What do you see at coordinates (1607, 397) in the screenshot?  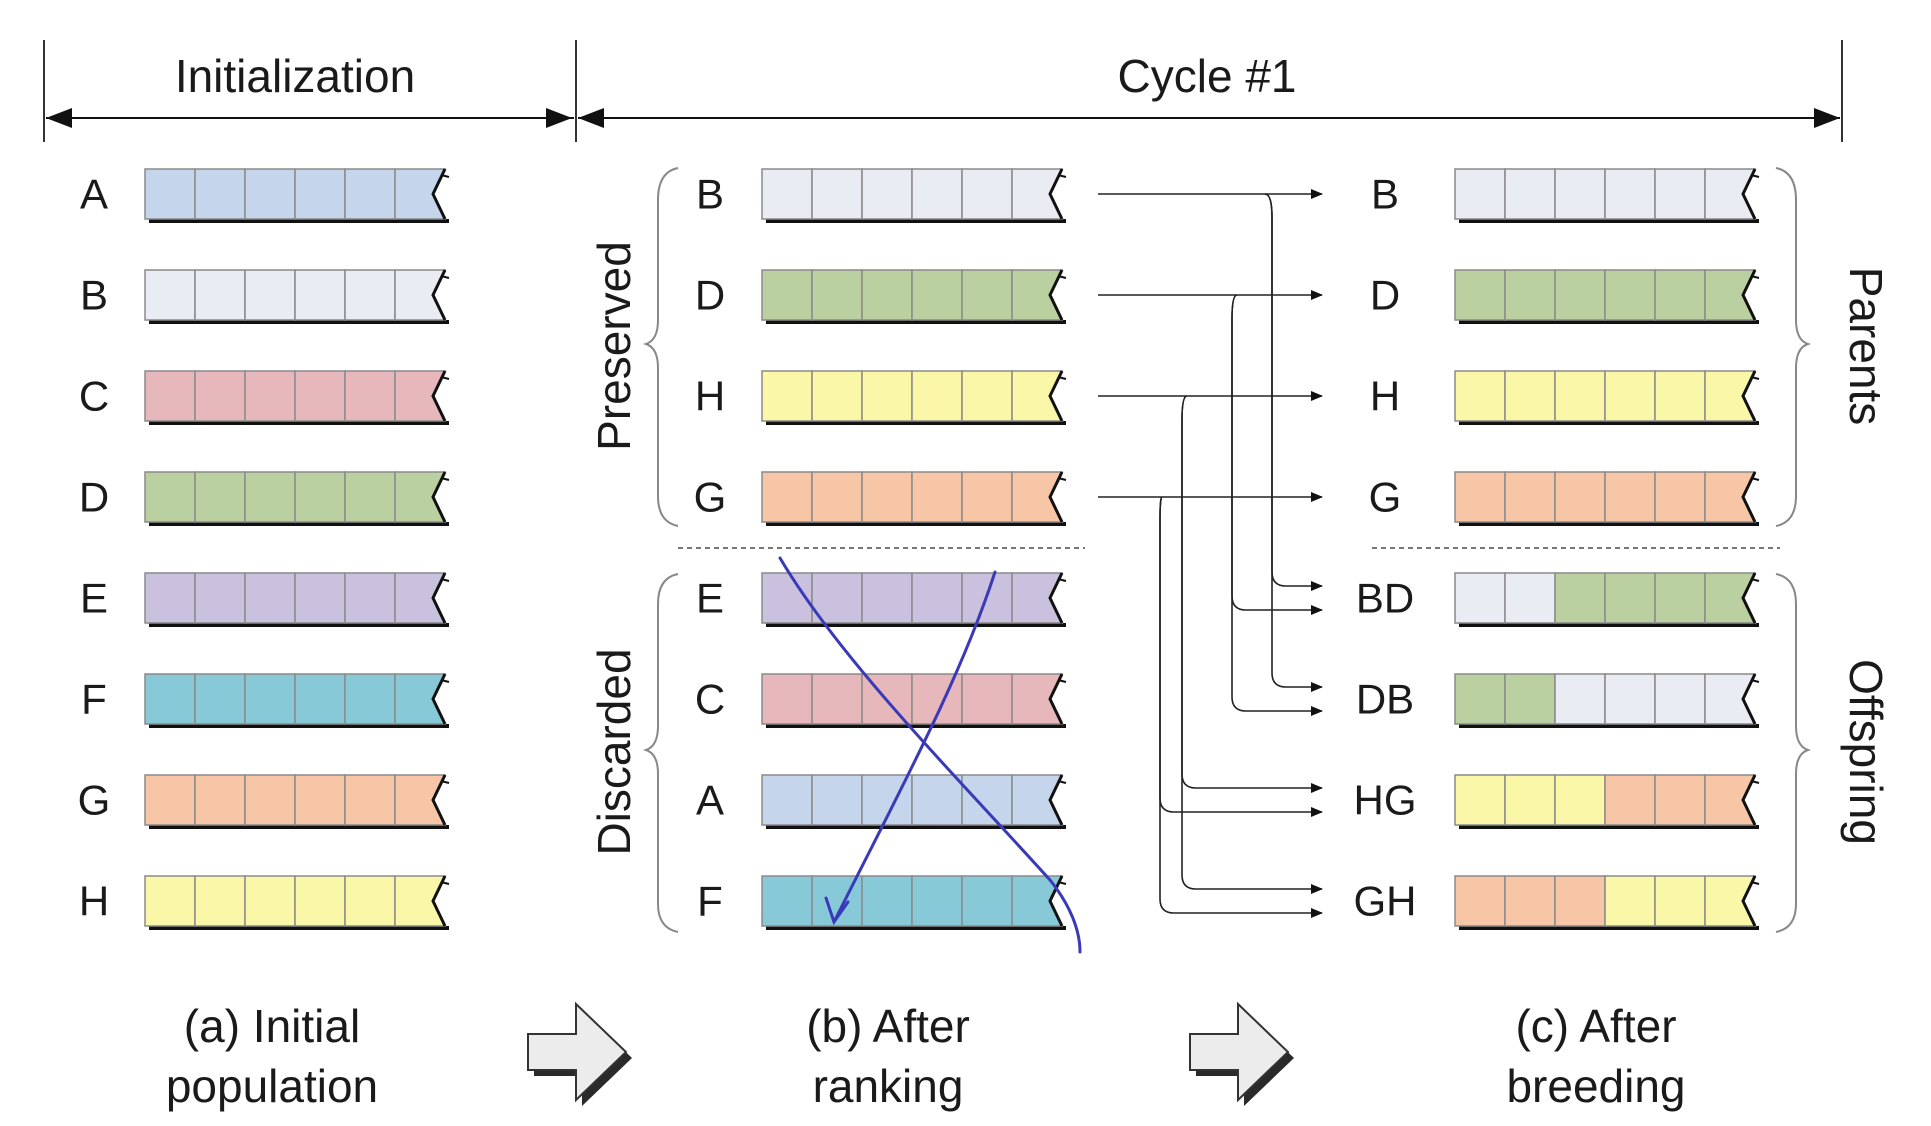 I see `chromosome-H` at bounding box center [1607, 397].